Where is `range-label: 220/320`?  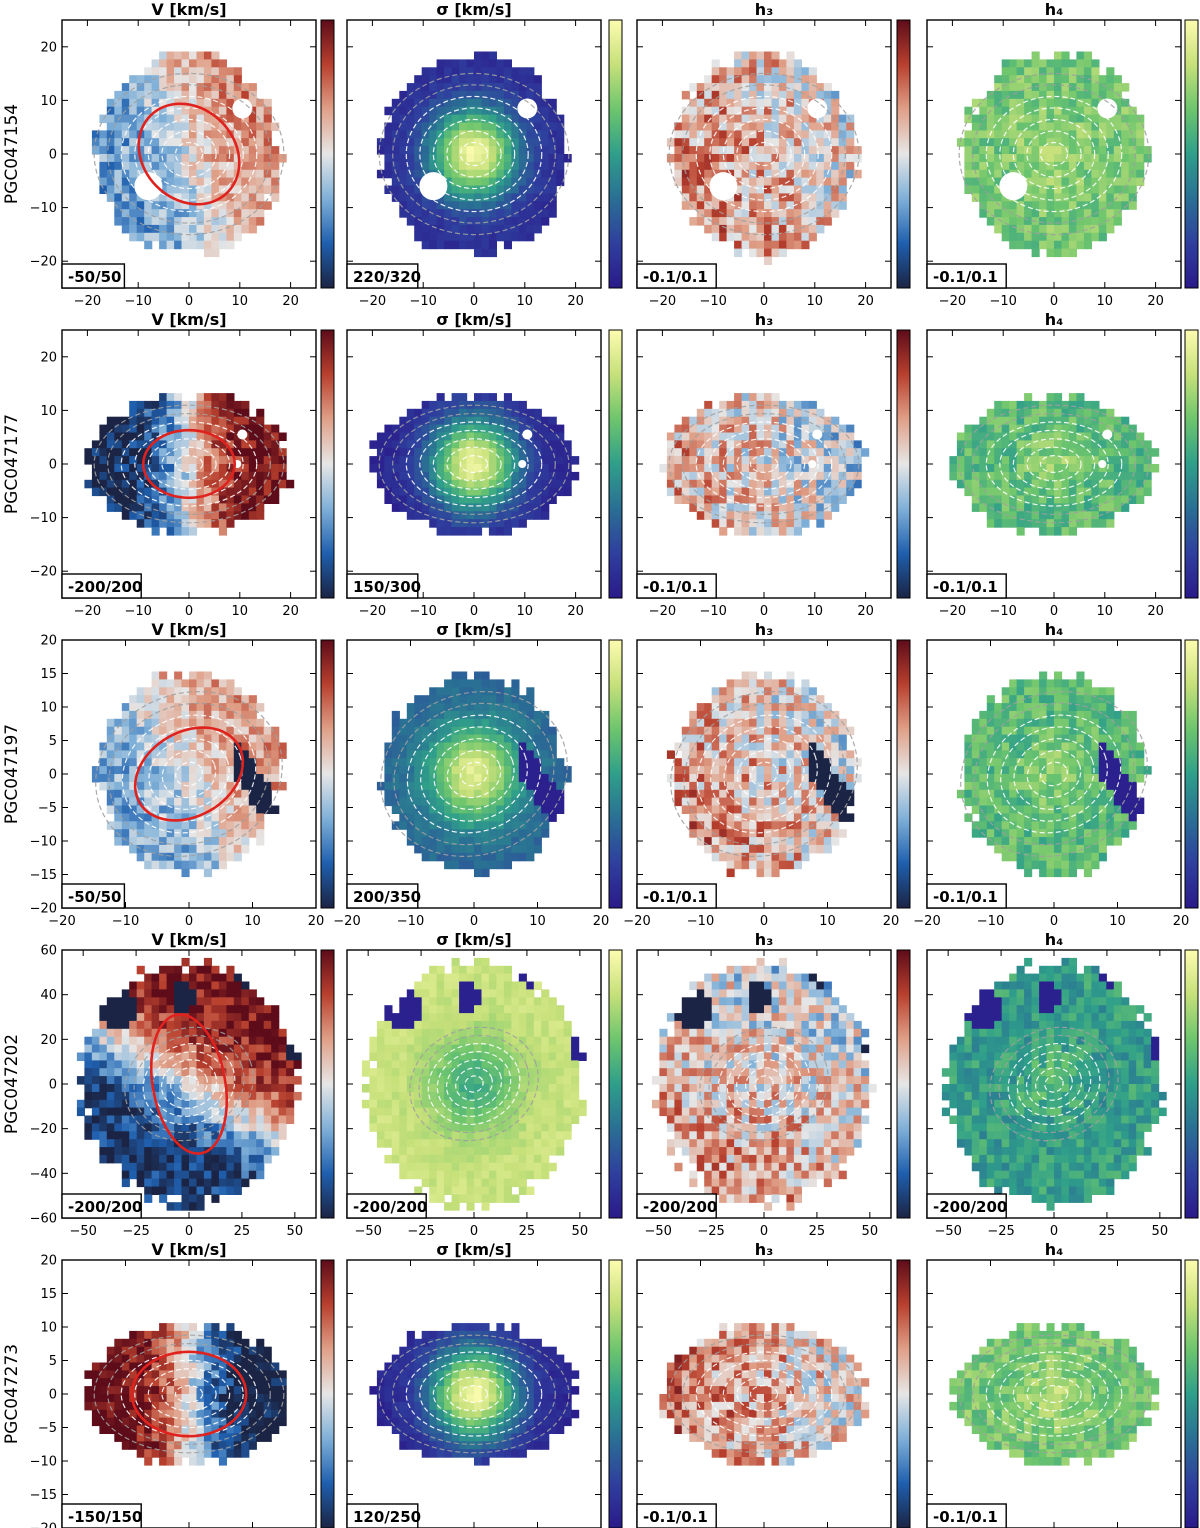
range-label: 220/320 is located at coordinates (387, 277).